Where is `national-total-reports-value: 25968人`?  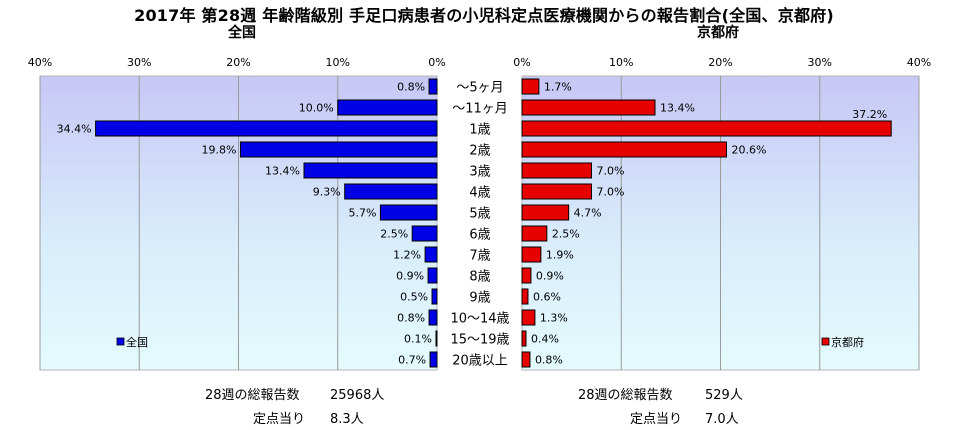
national-total-reports-value: 25968人 is located at coordinates (357, 395).